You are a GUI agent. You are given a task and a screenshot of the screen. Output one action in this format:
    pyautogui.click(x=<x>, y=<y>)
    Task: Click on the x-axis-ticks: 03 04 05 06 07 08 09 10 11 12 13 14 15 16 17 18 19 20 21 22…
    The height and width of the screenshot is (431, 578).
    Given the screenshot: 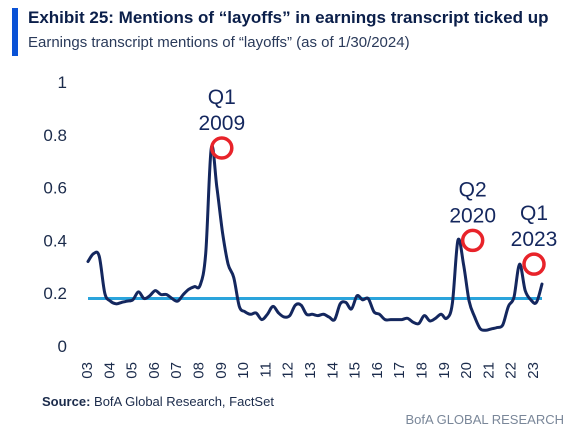 What is the action you would take?
    pyautogui.click(x=310, y=370)
    